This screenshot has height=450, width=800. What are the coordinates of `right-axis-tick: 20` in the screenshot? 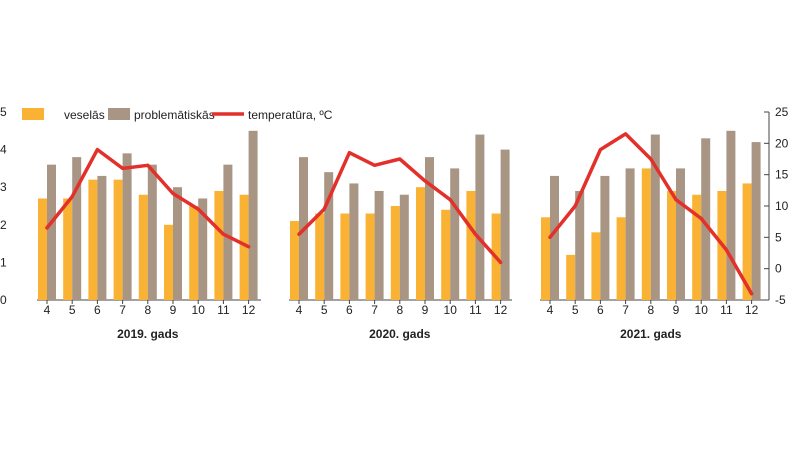 It's located at (782, 143).